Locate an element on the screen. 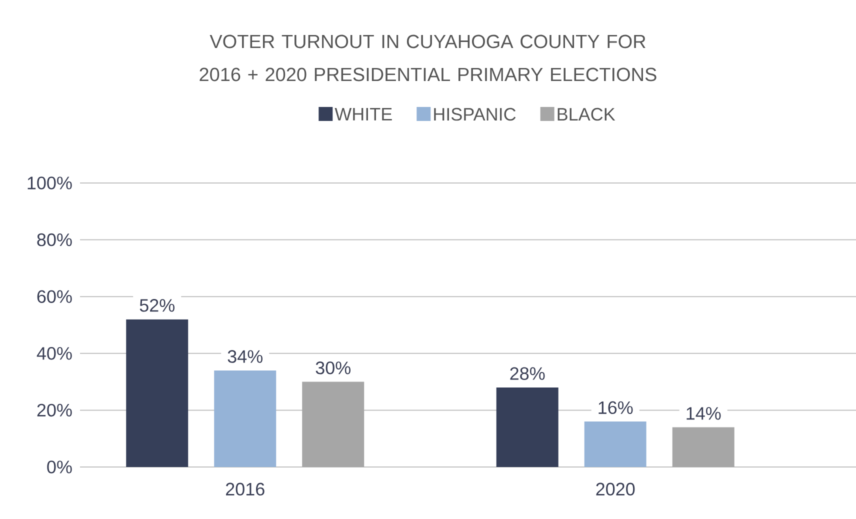 The width and height of the screenshot is (856, 519). data-label: 14% is located at coordinates (703, 413).